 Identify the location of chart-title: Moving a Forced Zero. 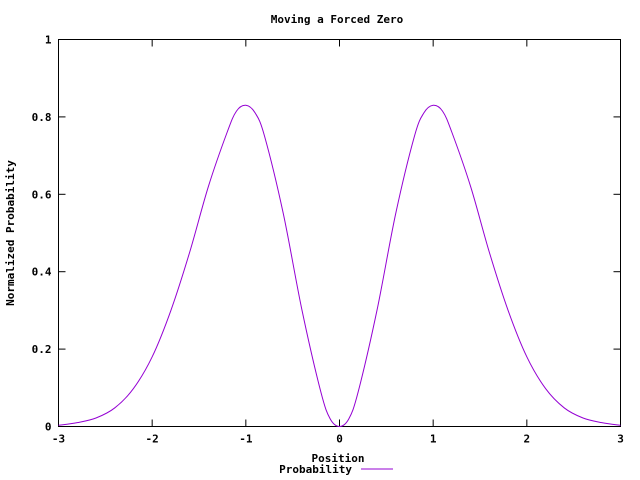
(337, 19).